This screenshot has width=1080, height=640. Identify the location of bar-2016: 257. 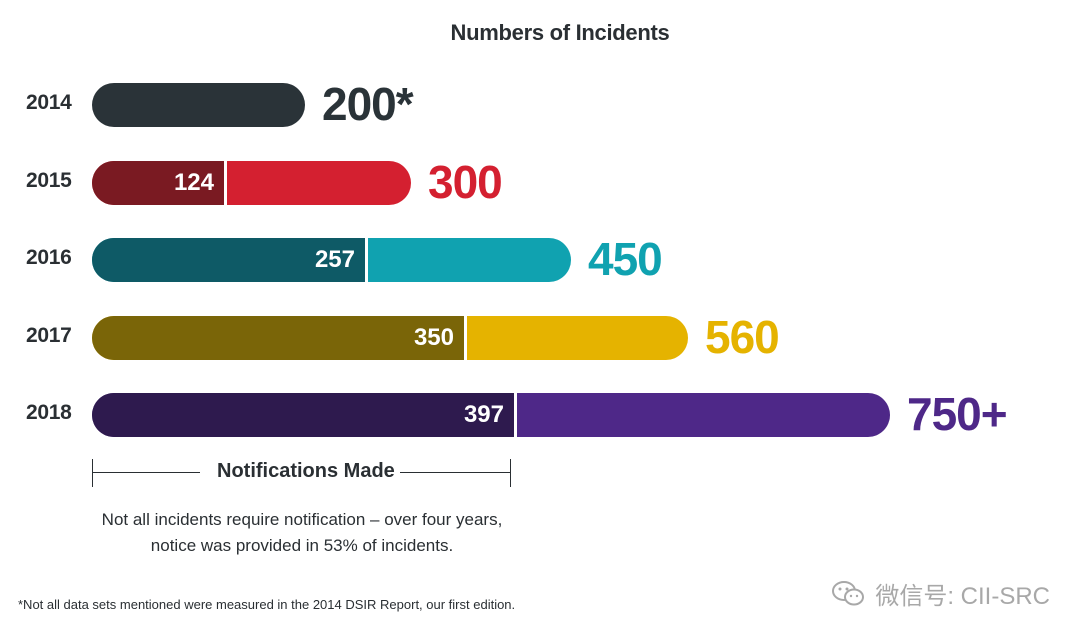
(331, 260).